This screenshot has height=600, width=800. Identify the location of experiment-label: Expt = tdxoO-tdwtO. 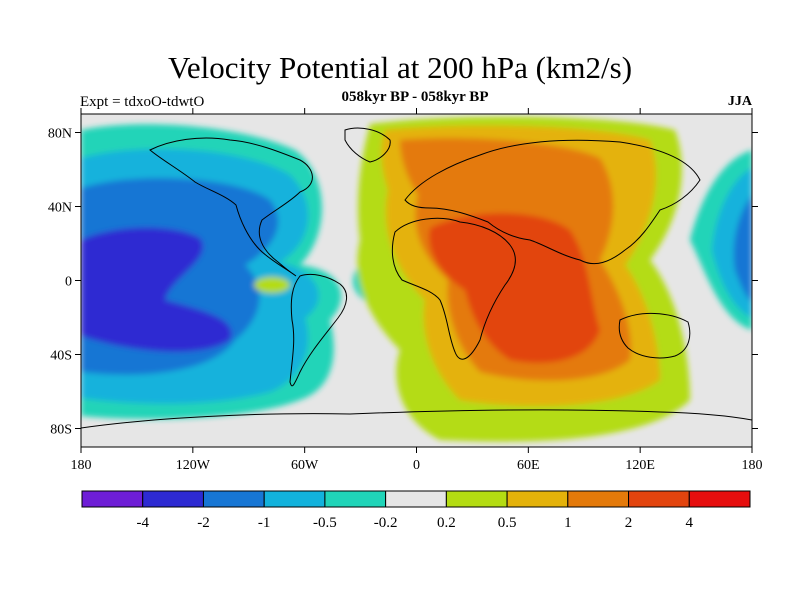
(142, 102).